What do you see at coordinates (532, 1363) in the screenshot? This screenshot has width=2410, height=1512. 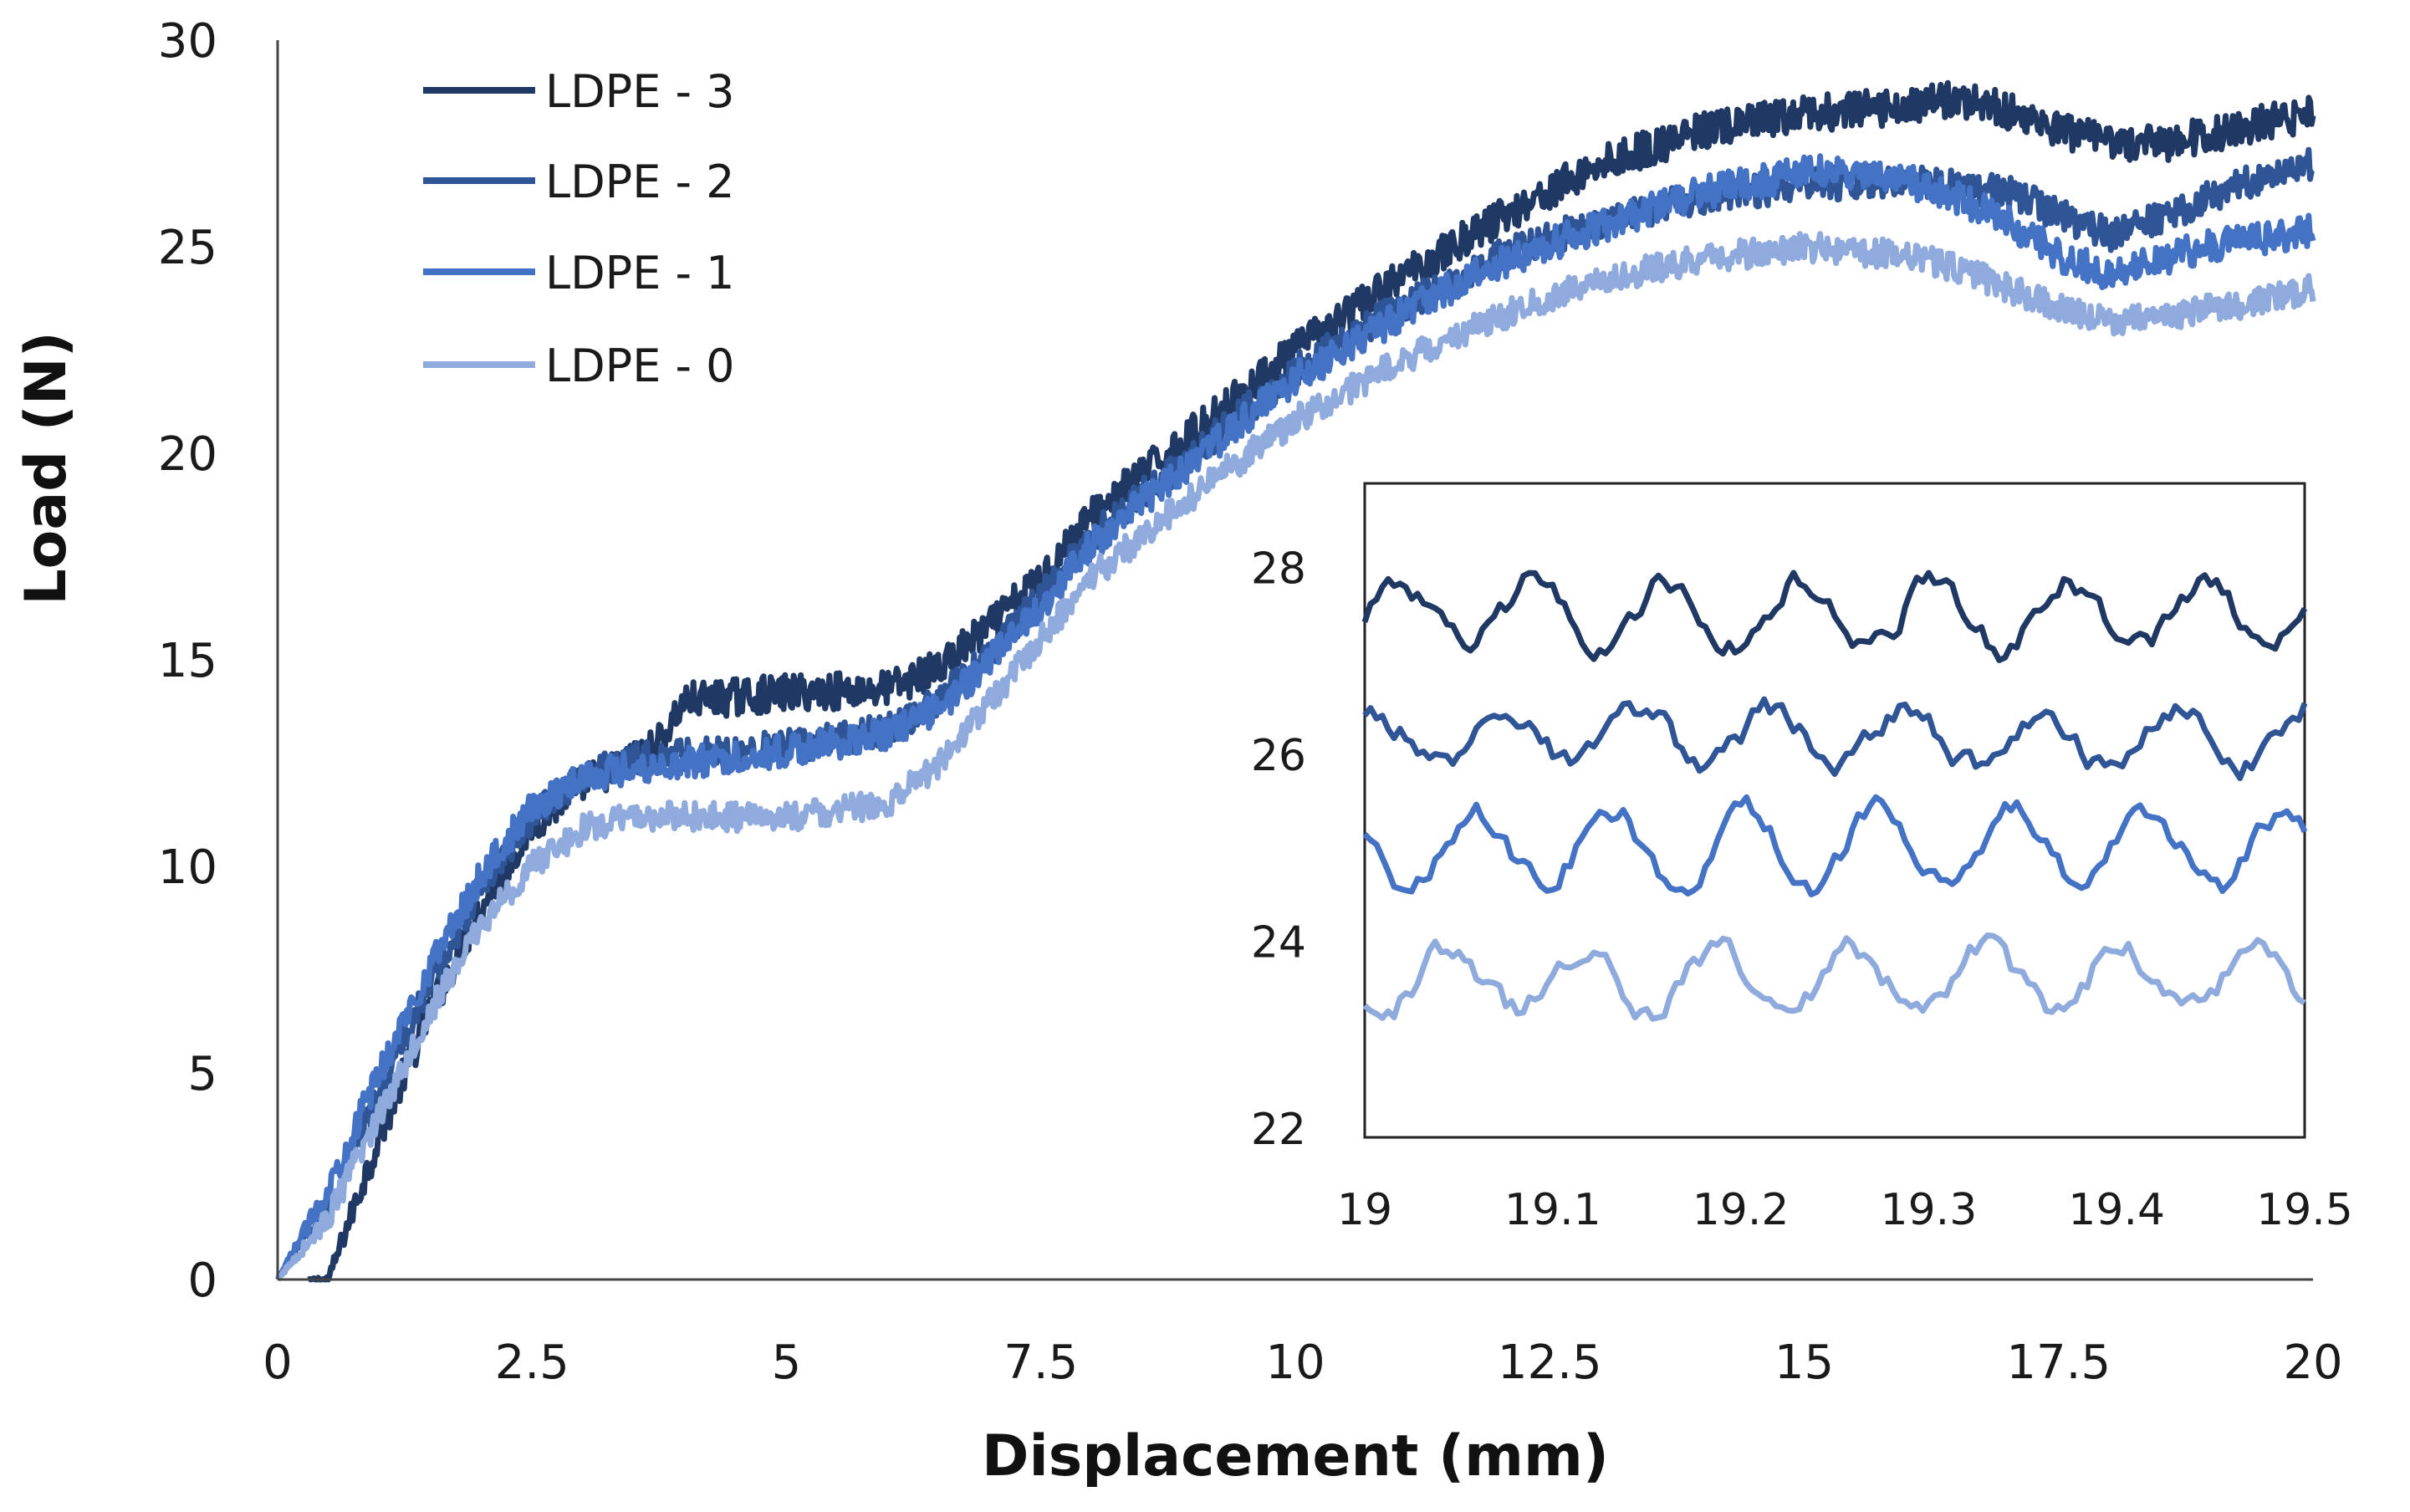 I see `x-tick-label: 2.5` at bounding box center [532, 1363].